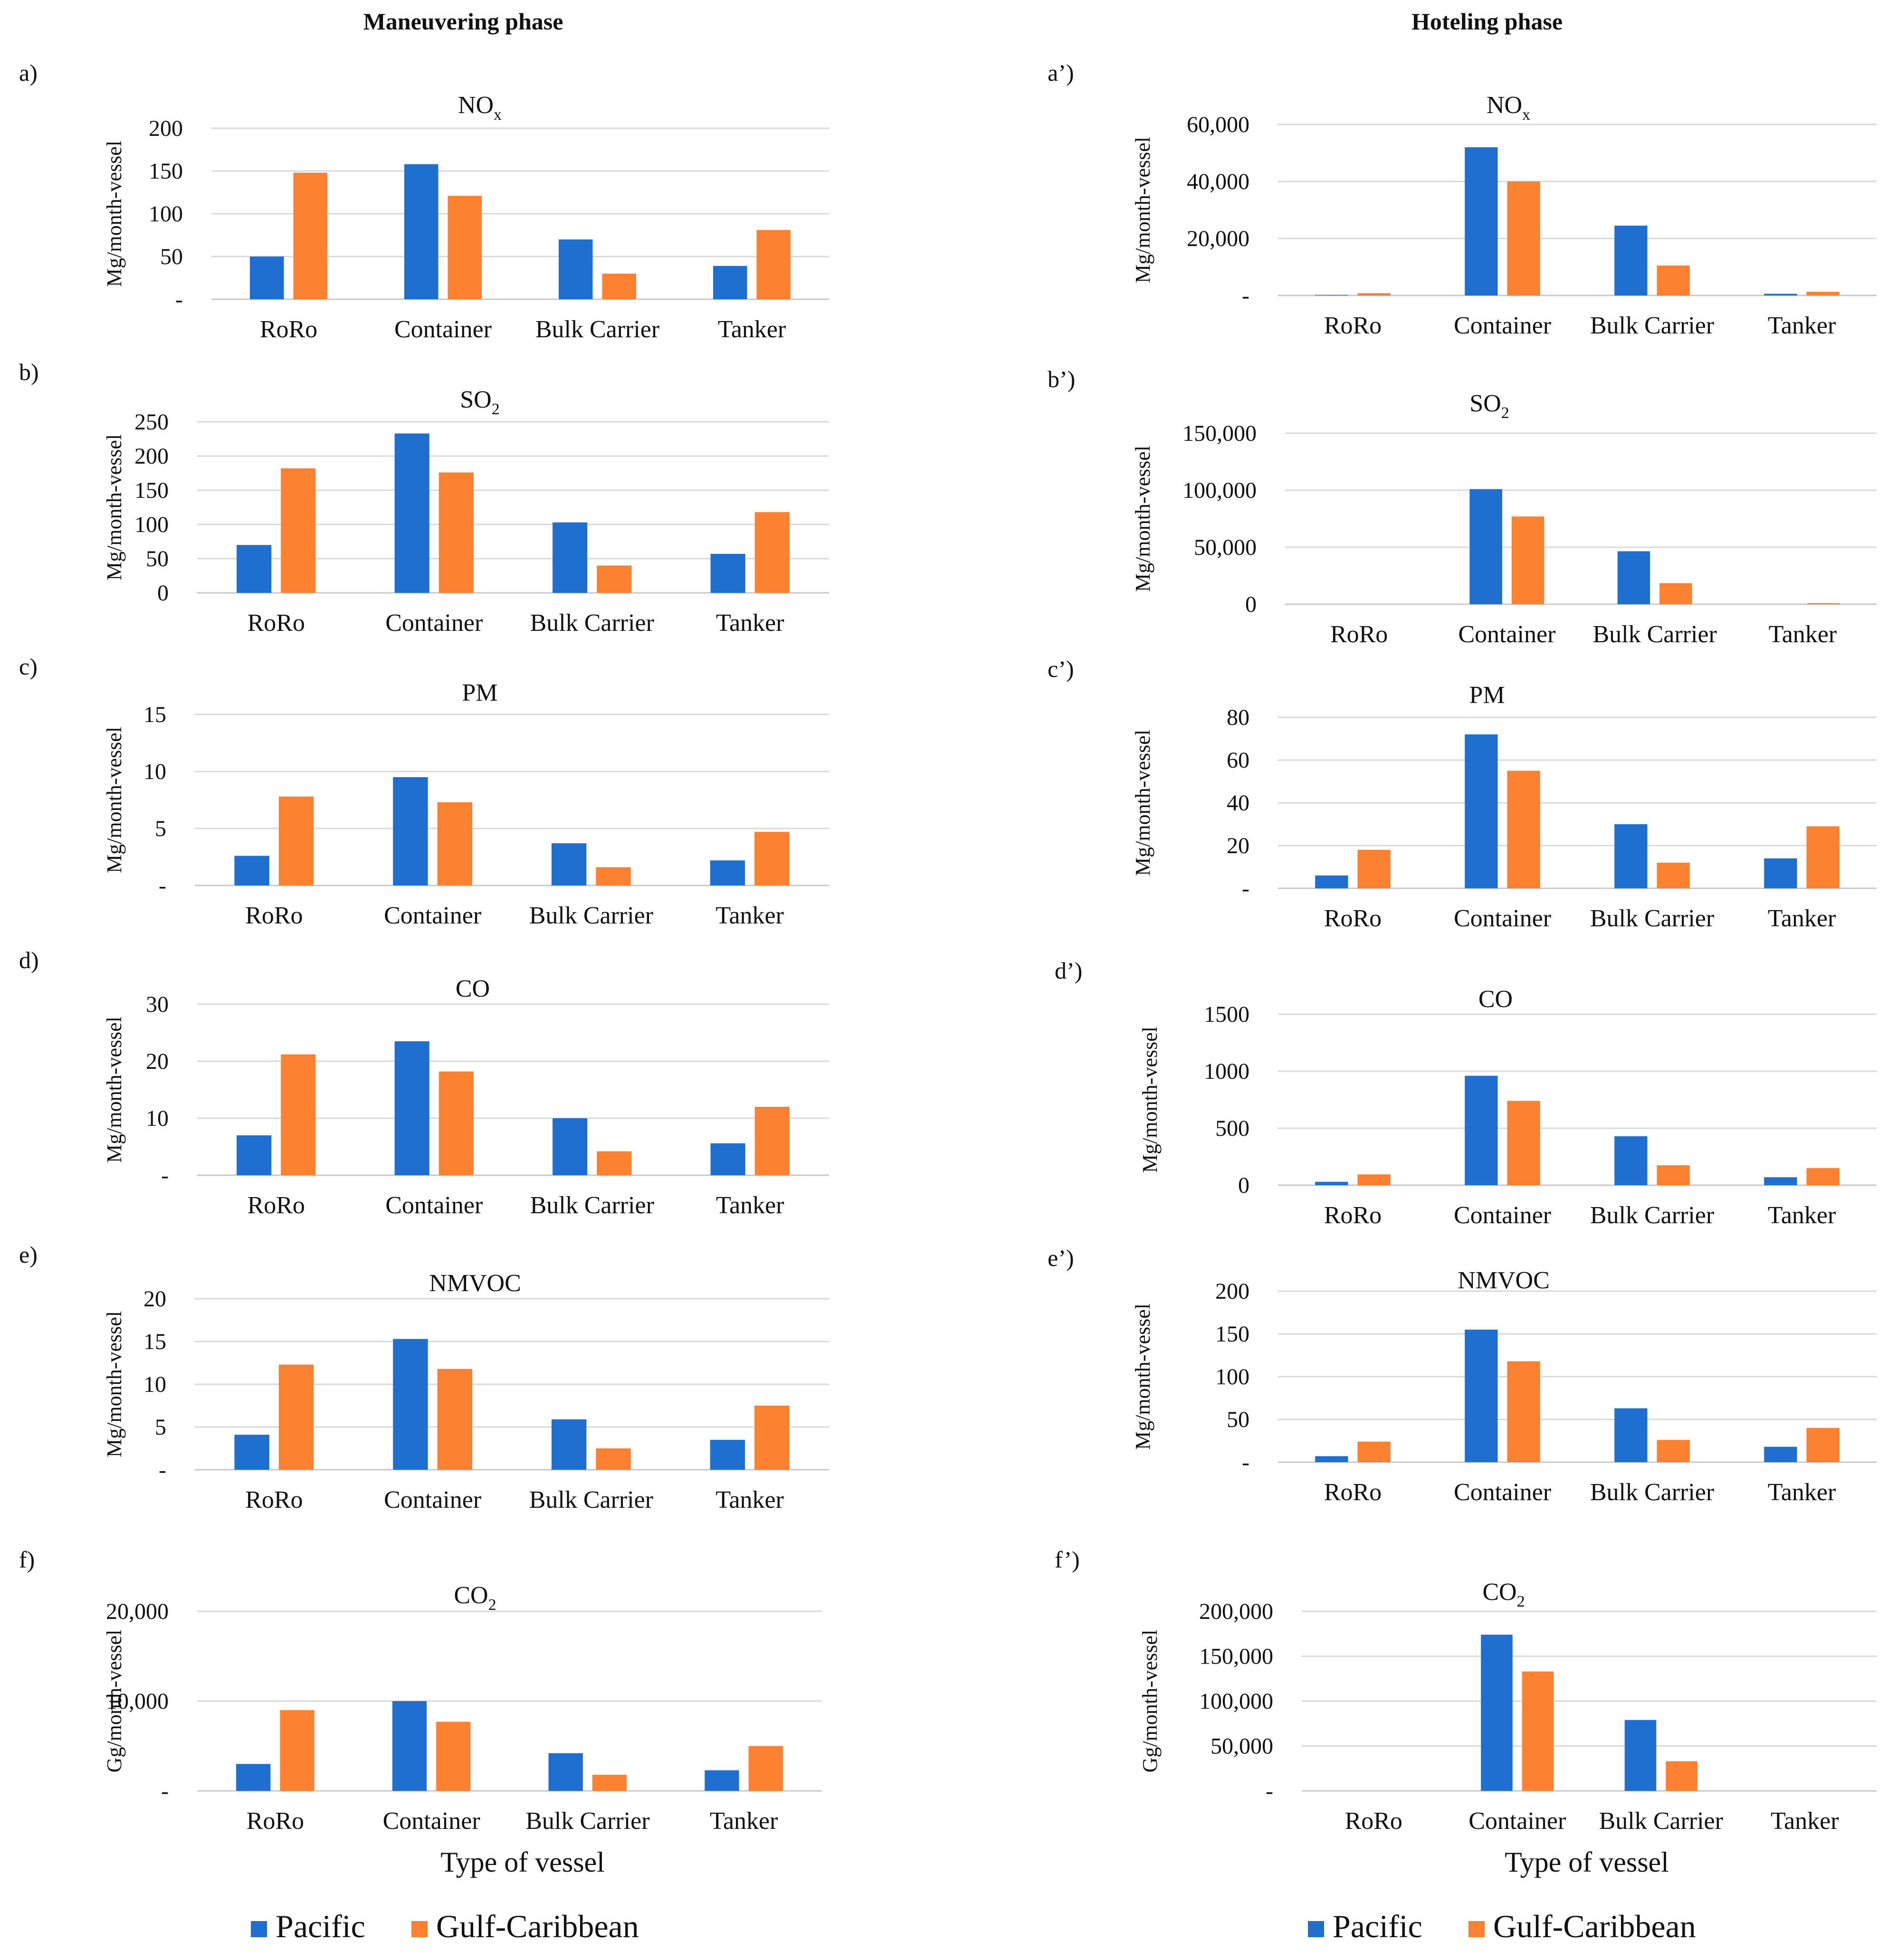  Describe the element at coordinates (496, 409) in the screenshot. I see `chart-title-subscript: 2` at that location.